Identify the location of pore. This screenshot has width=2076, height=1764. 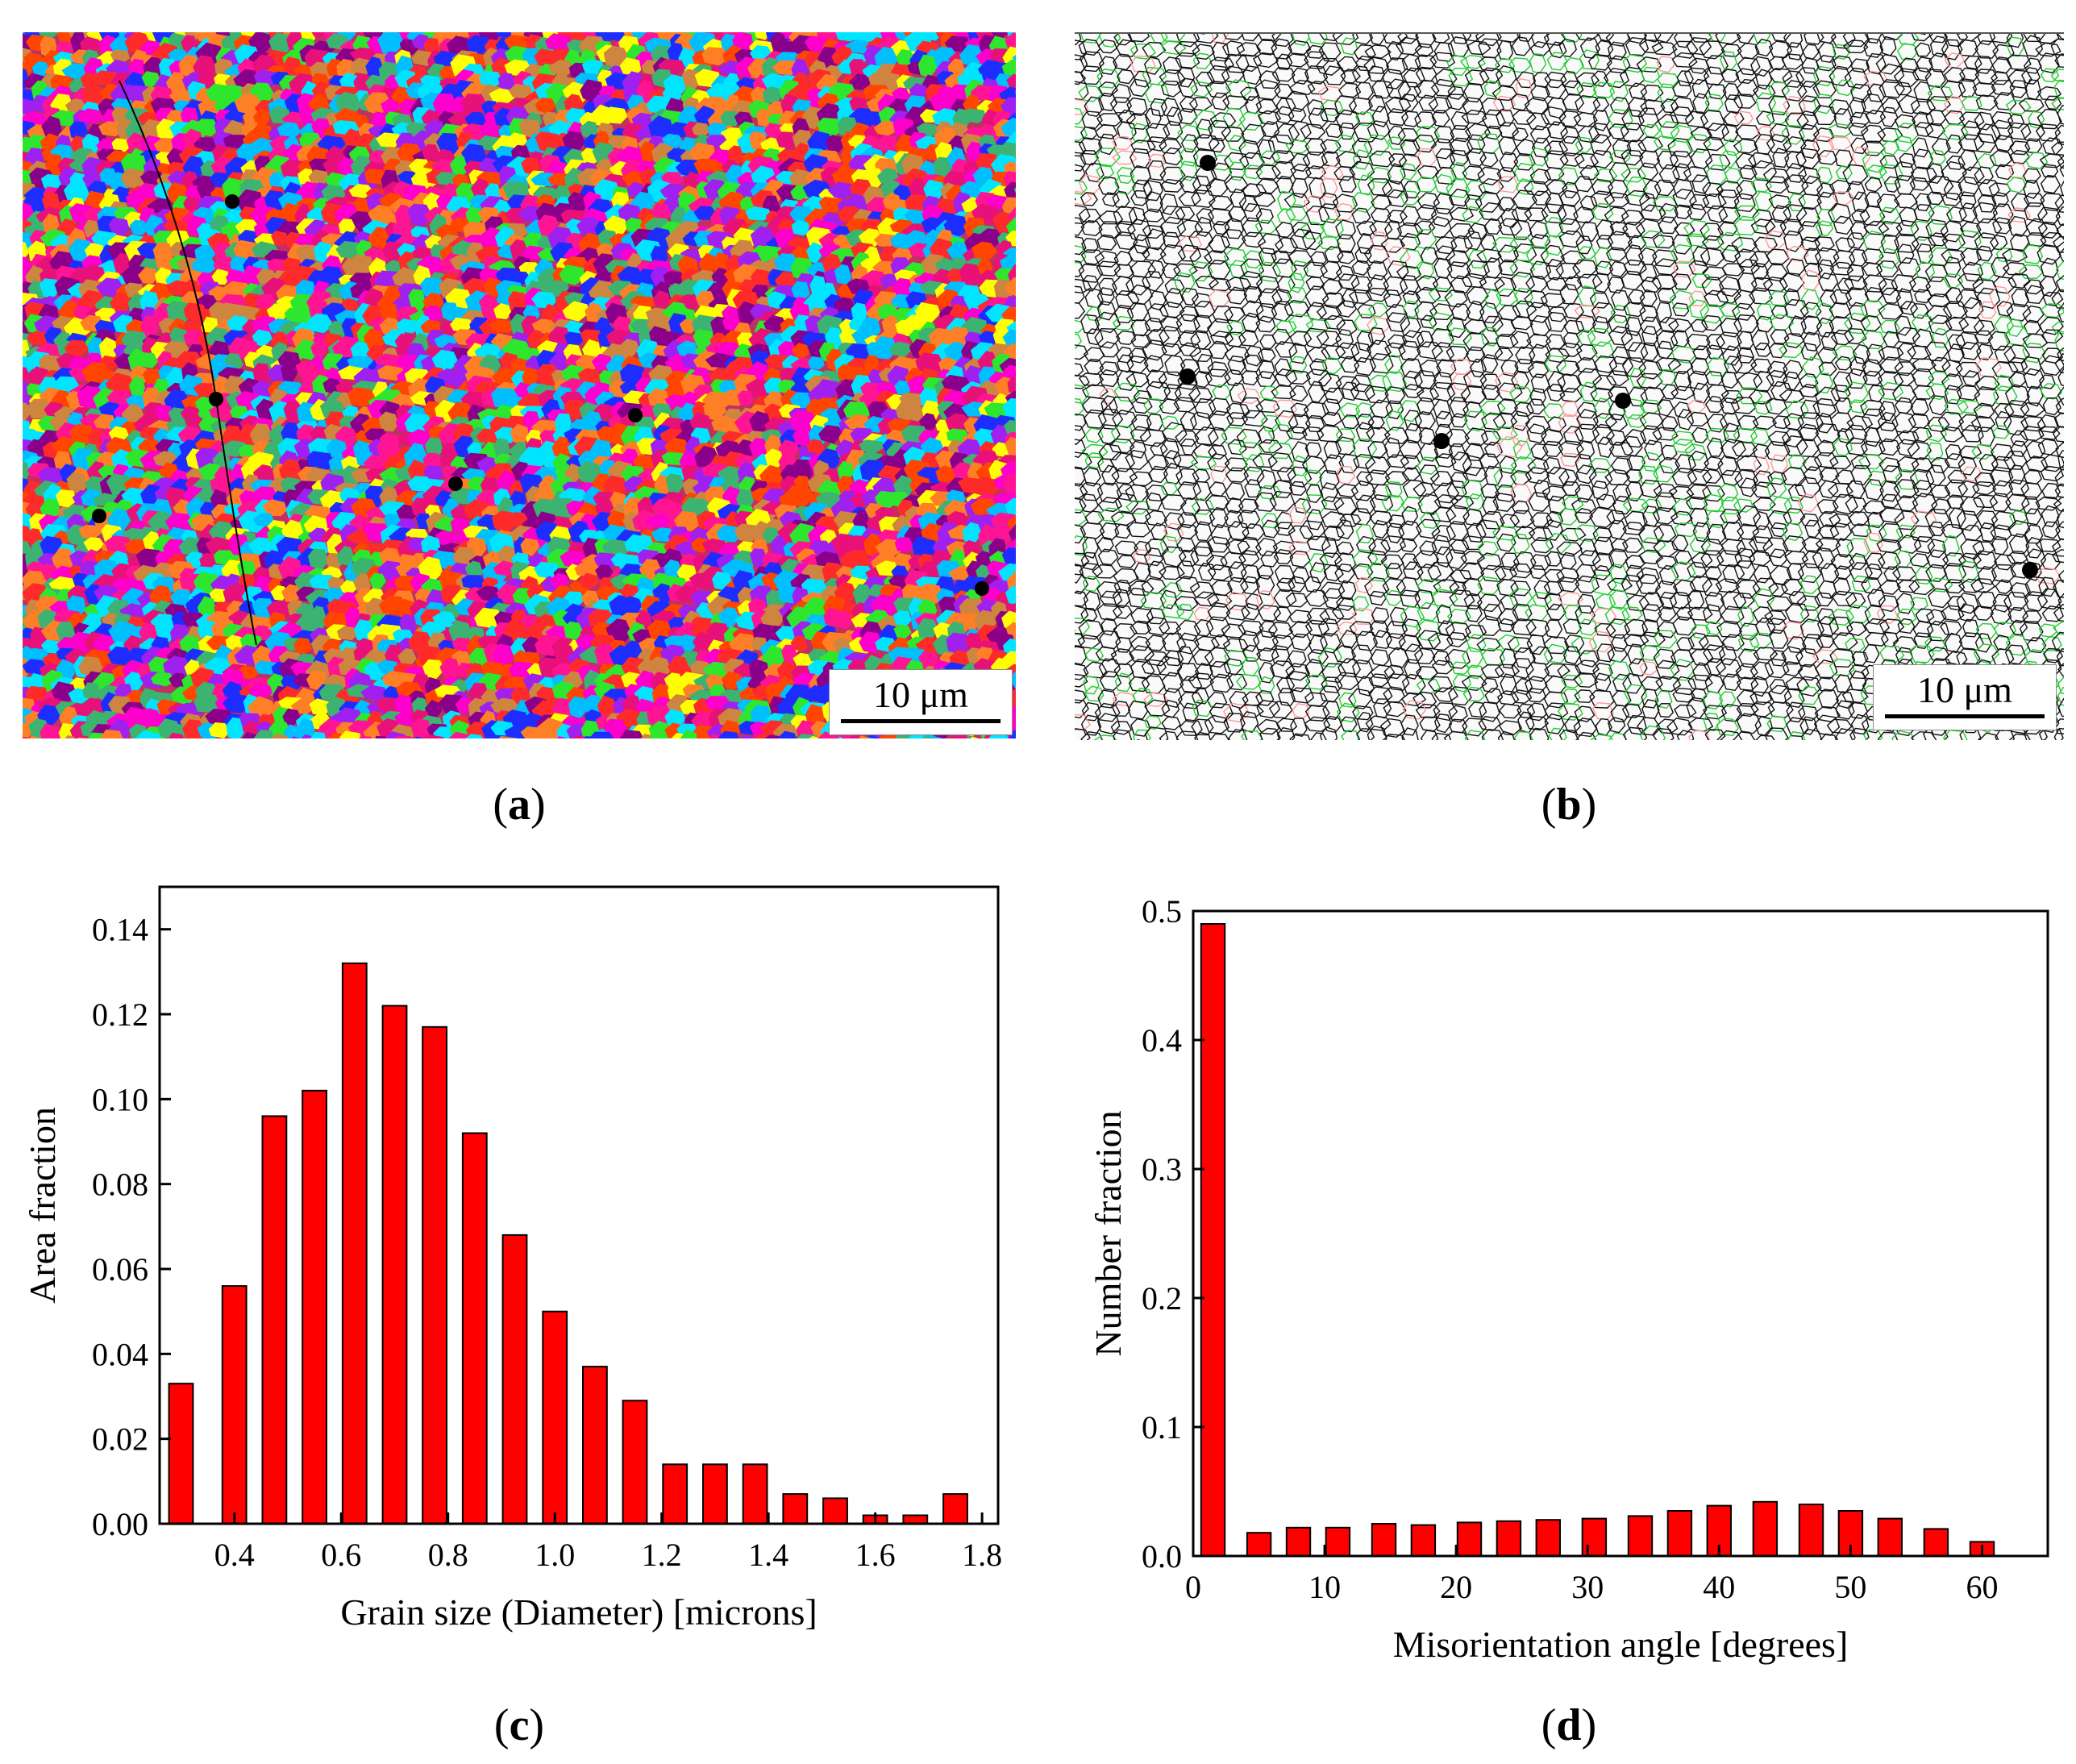
(99, 516).